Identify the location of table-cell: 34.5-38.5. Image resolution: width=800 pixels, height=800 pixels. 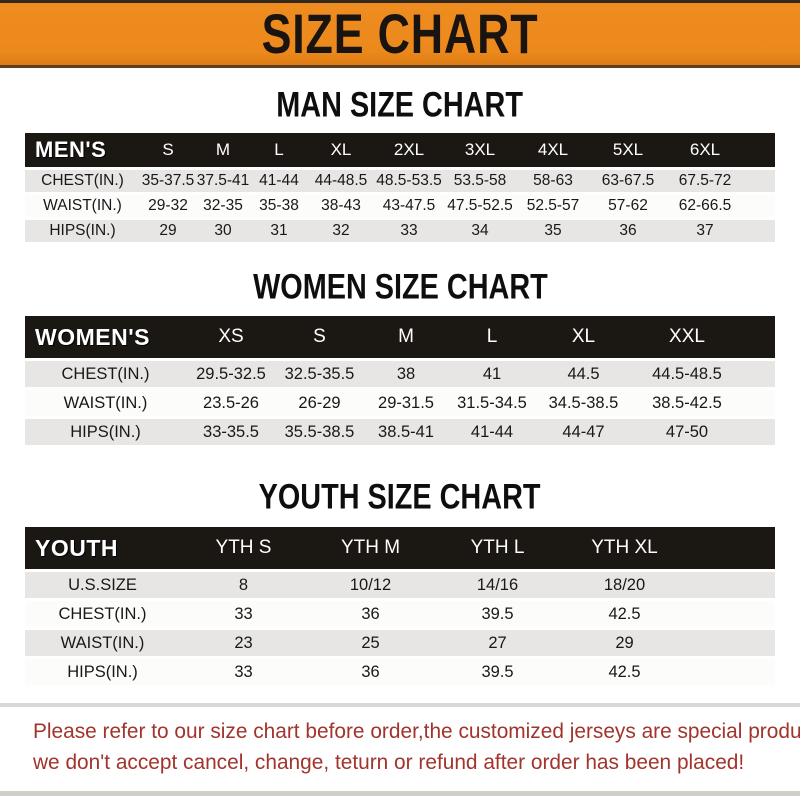
(583, 403).